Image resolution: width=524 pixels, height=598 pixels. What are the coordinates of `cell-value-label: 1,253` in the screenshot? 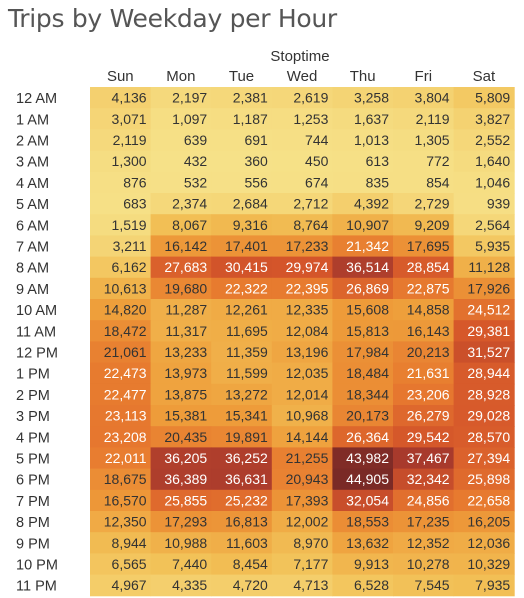 It's located at (310, 119).